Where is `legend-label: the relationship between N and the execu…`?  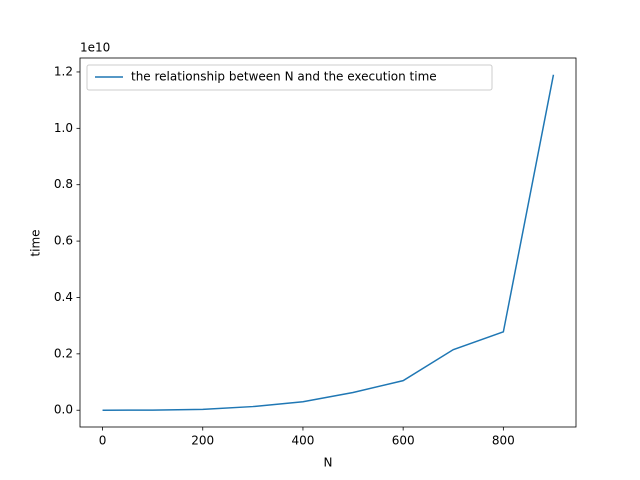
legend-label: the relationship between N and the execu… is located at coordinates (284, 77).